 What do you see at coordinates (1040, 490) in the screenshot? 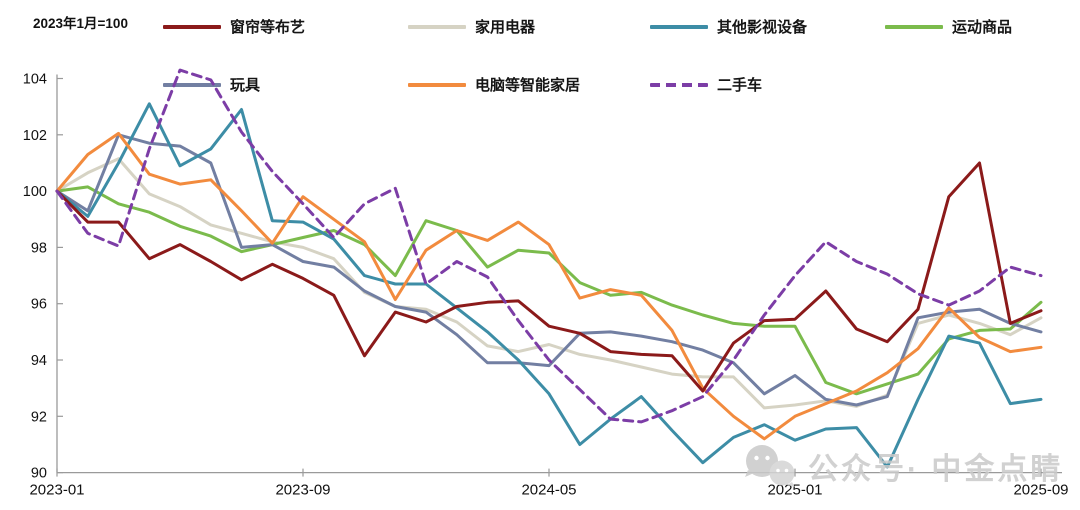
I see `x-tick-label: 2025-09` at bounding box center [1040, 490].